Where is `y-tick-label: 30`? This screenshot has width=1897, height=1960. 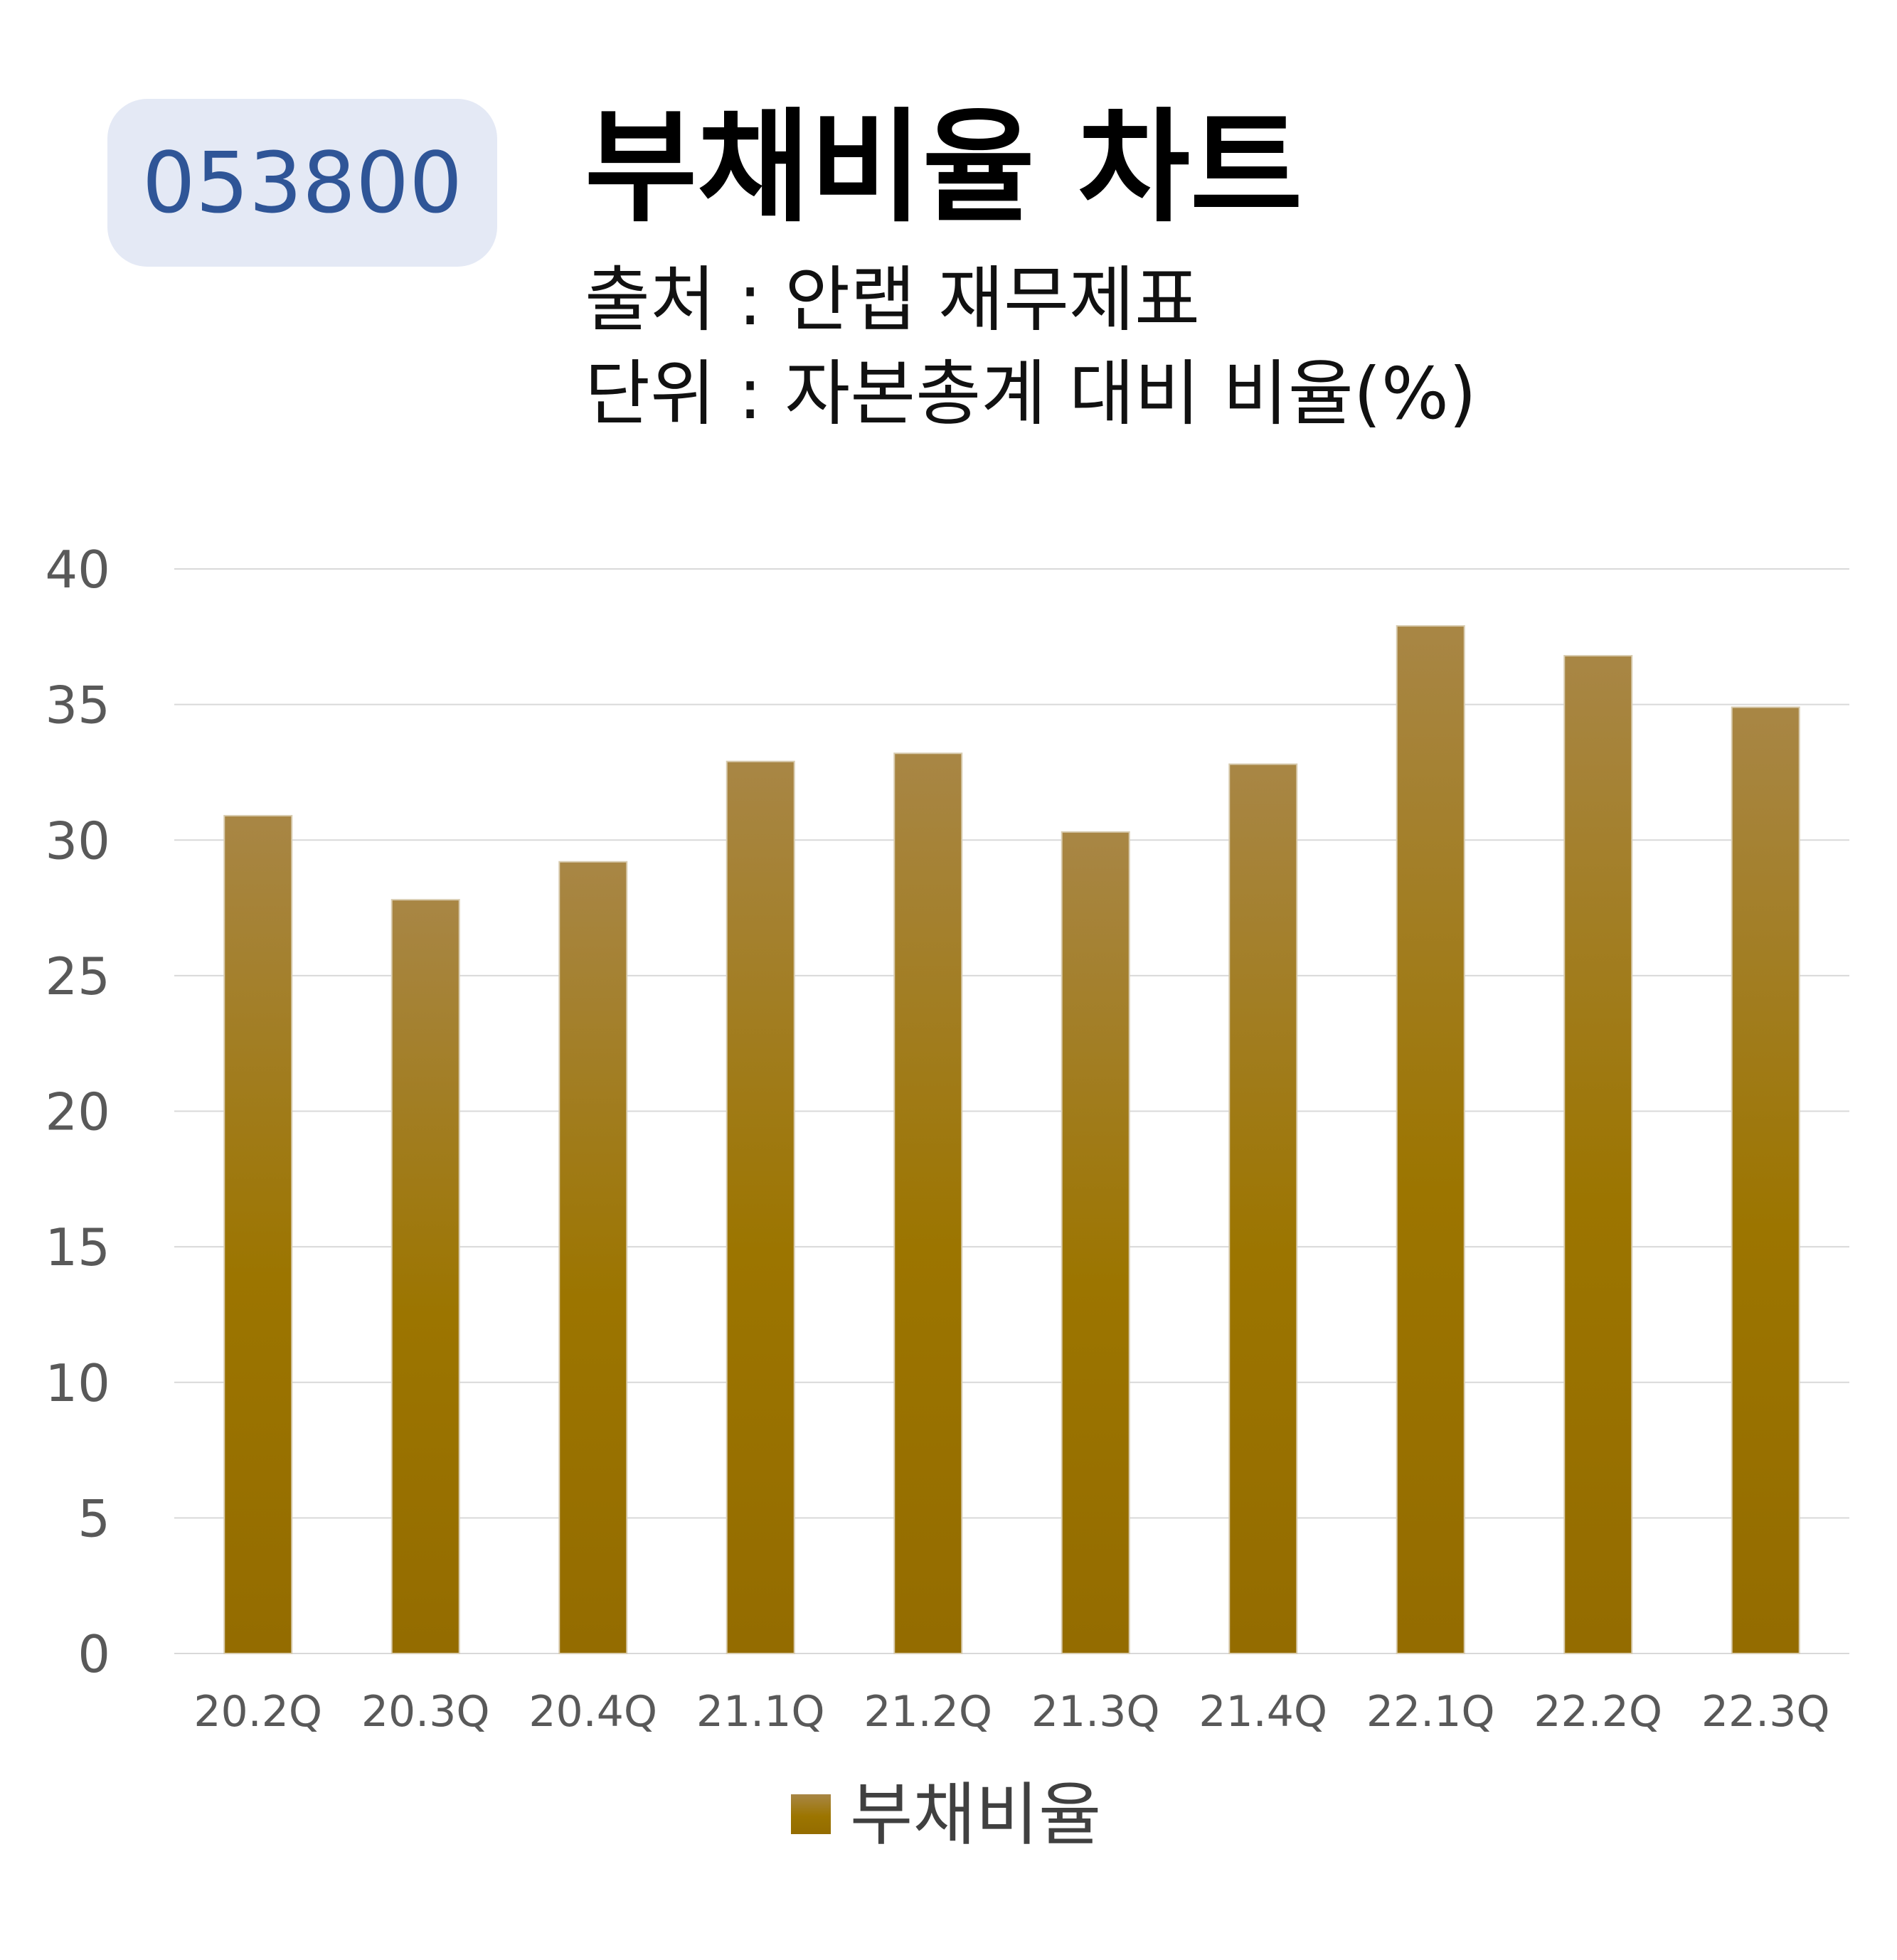
y-tick-label: 30 is located at coordinates (78, 840).